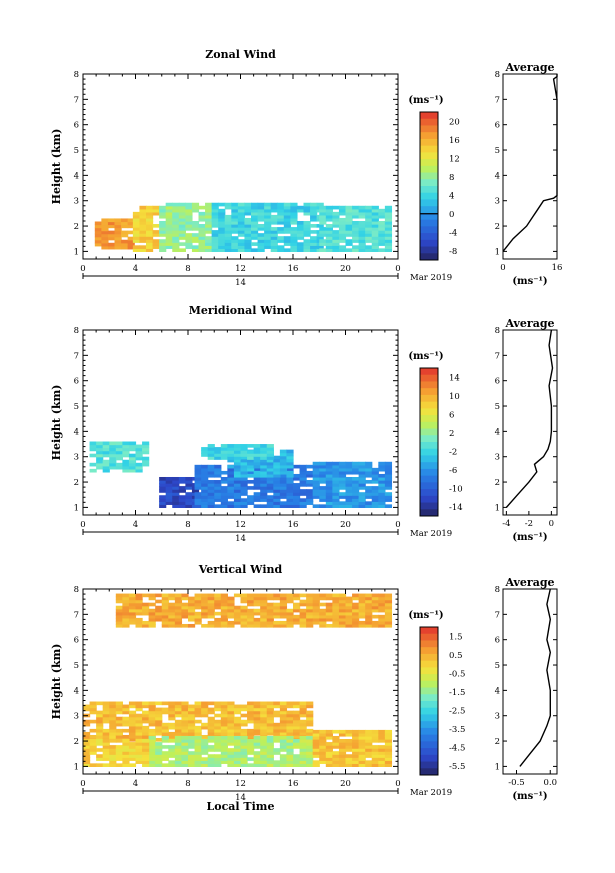  What do you see at coordinates (429, 657) in the screenshot?
I see `colorbar-swatch` at bounding box center [429, 657].